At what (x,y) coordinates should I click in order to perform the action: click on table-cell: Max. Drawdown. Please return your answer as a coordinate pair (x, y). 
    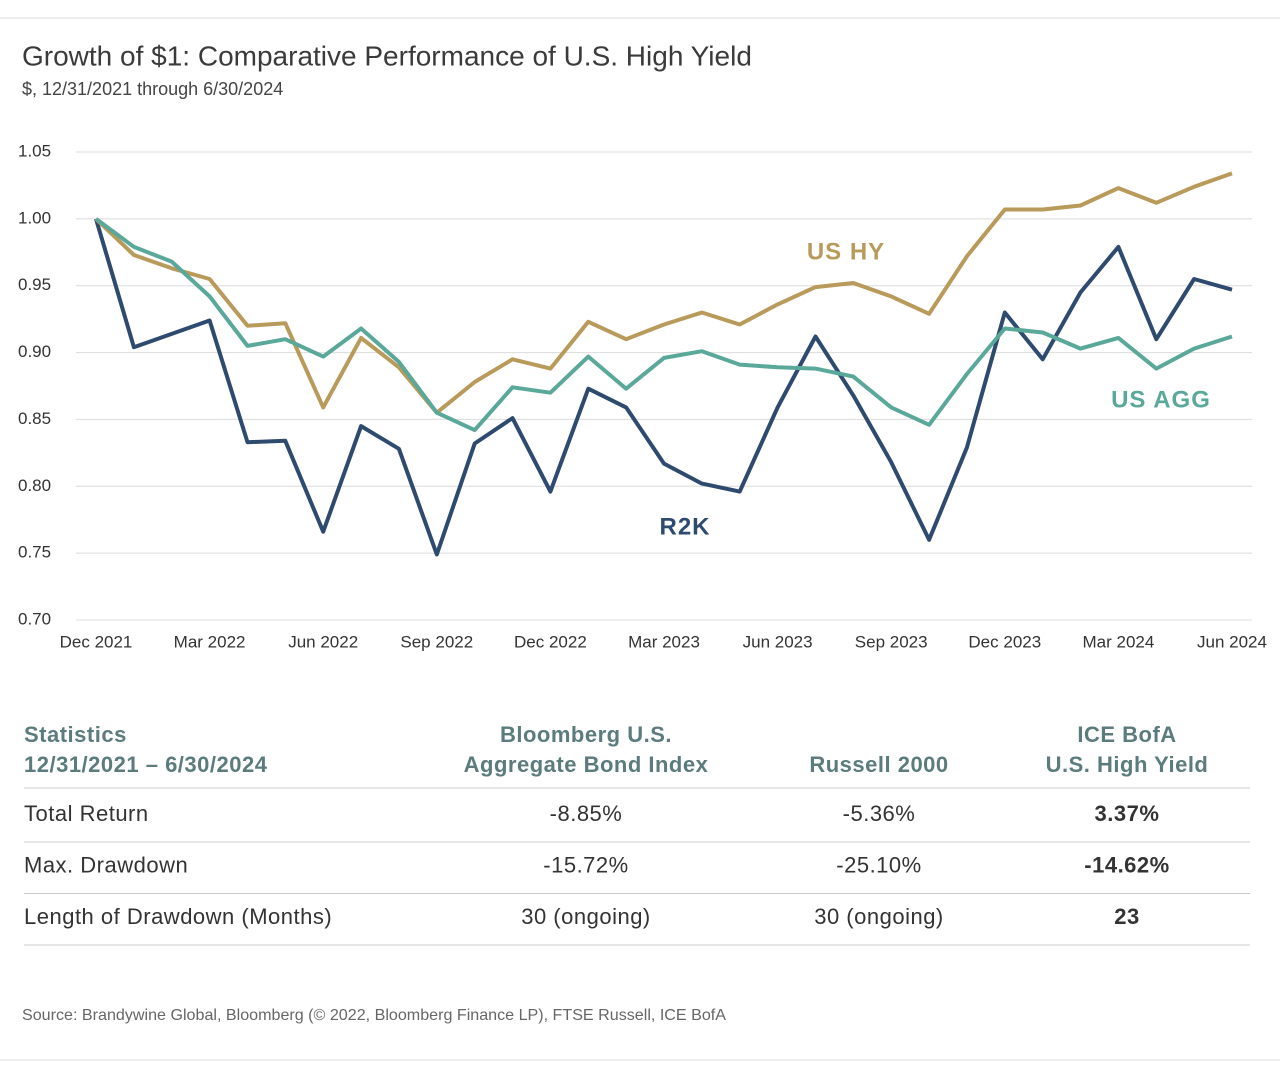
    Looking at the image, I should click on (106, 864).